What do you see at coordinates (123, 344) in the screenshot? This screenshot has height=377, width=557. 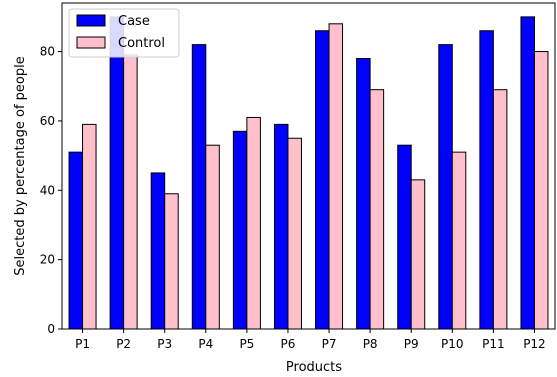 I see `x-tick-label: P2` at bounding box center [123, 344].